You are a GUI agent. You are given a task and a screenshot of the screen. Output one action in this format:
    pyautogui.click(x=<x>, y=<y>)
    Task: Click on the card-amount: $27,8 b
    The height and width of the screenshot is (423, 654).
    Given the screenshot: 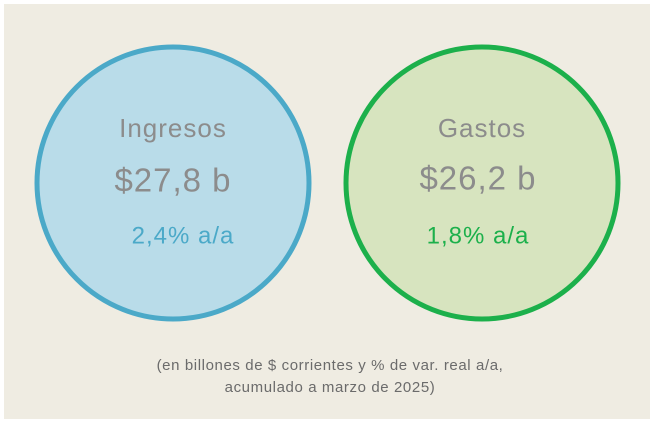 What is the action you would take?
    pyautogui.click(x=172, y=180)
    